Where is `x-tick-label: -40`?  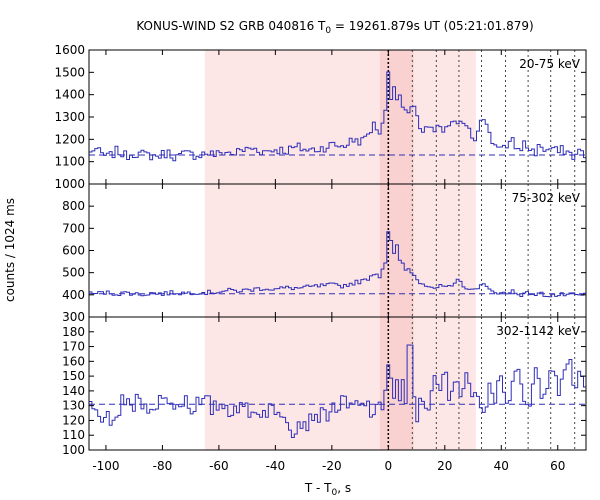
x-tick-label: -40 is located at coordinates (276, 466).